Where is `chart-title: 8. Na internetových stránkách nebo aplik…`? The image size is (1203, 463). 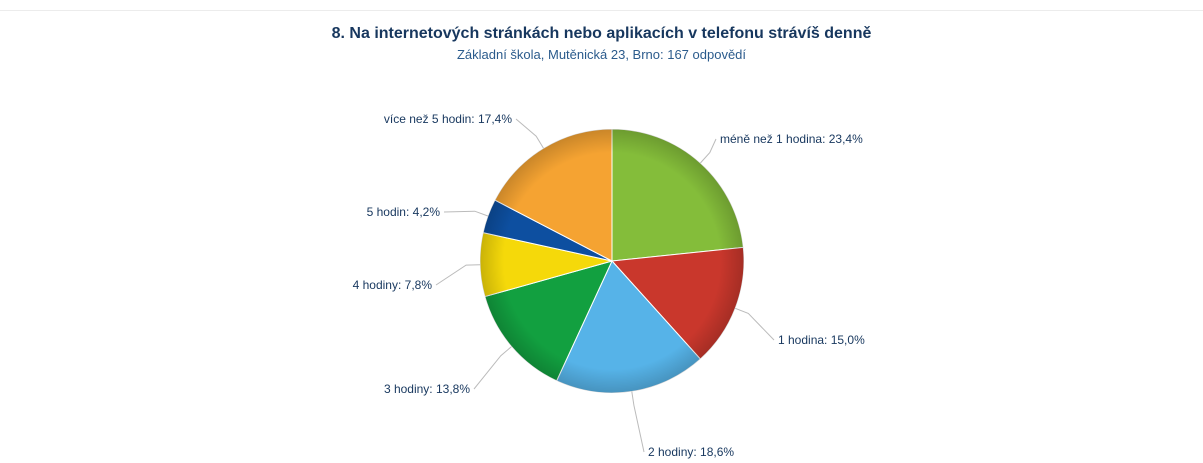
chart-title: 8. Na internetových stránkách nebo aplik… is located at coordinates (601, 33).